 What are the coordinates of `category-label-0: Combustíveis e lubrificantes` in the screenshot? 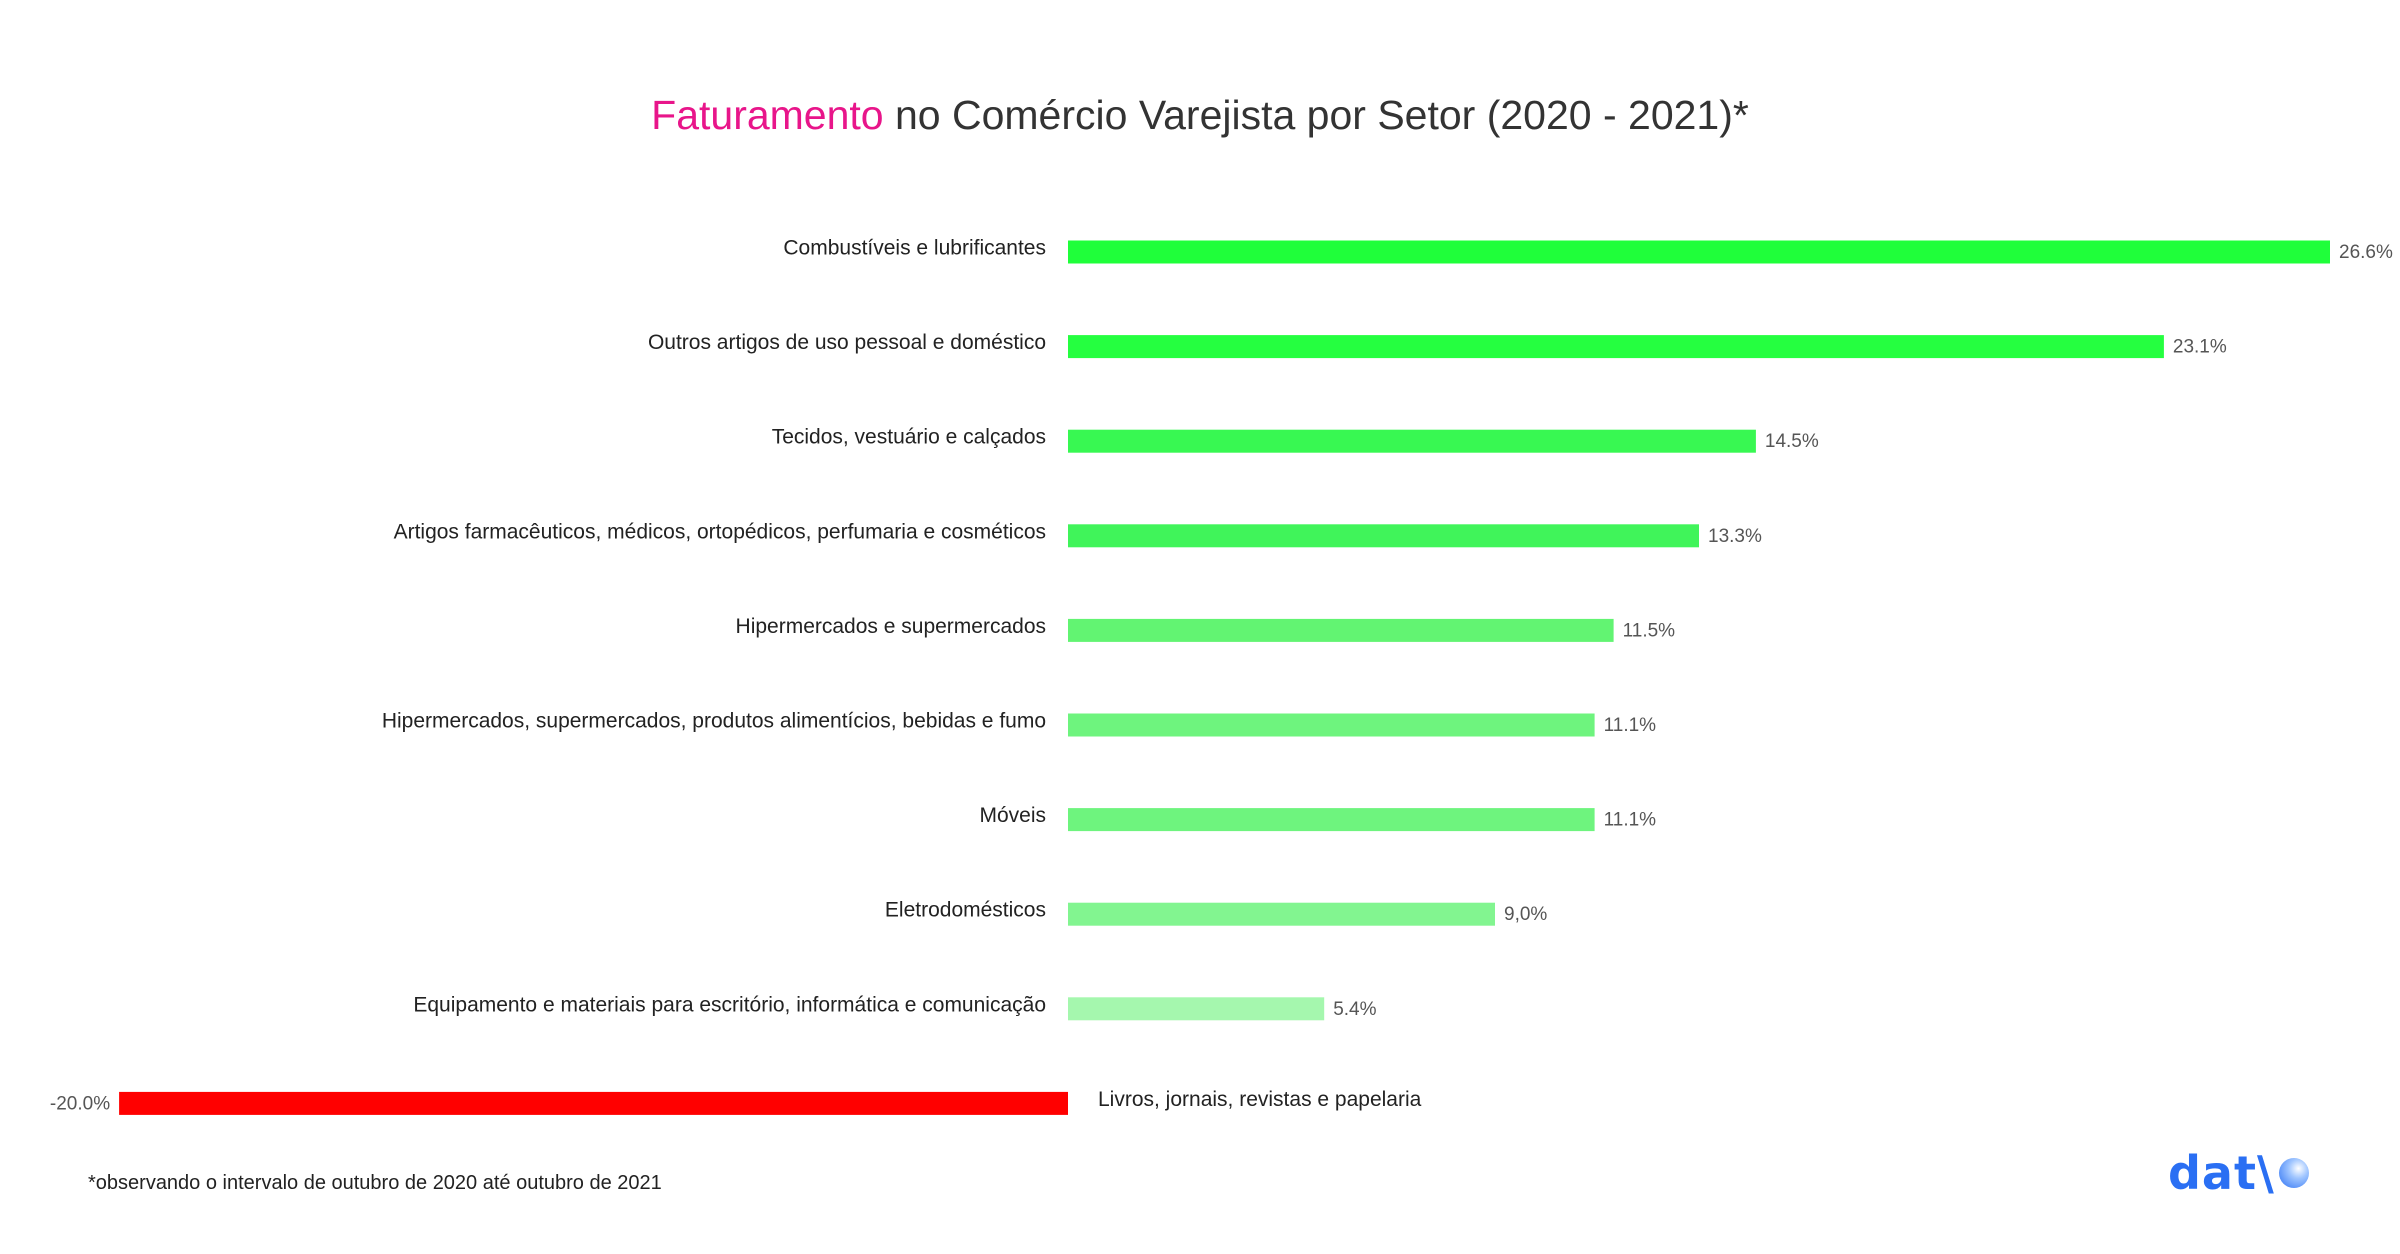 It's located at (914, 248).